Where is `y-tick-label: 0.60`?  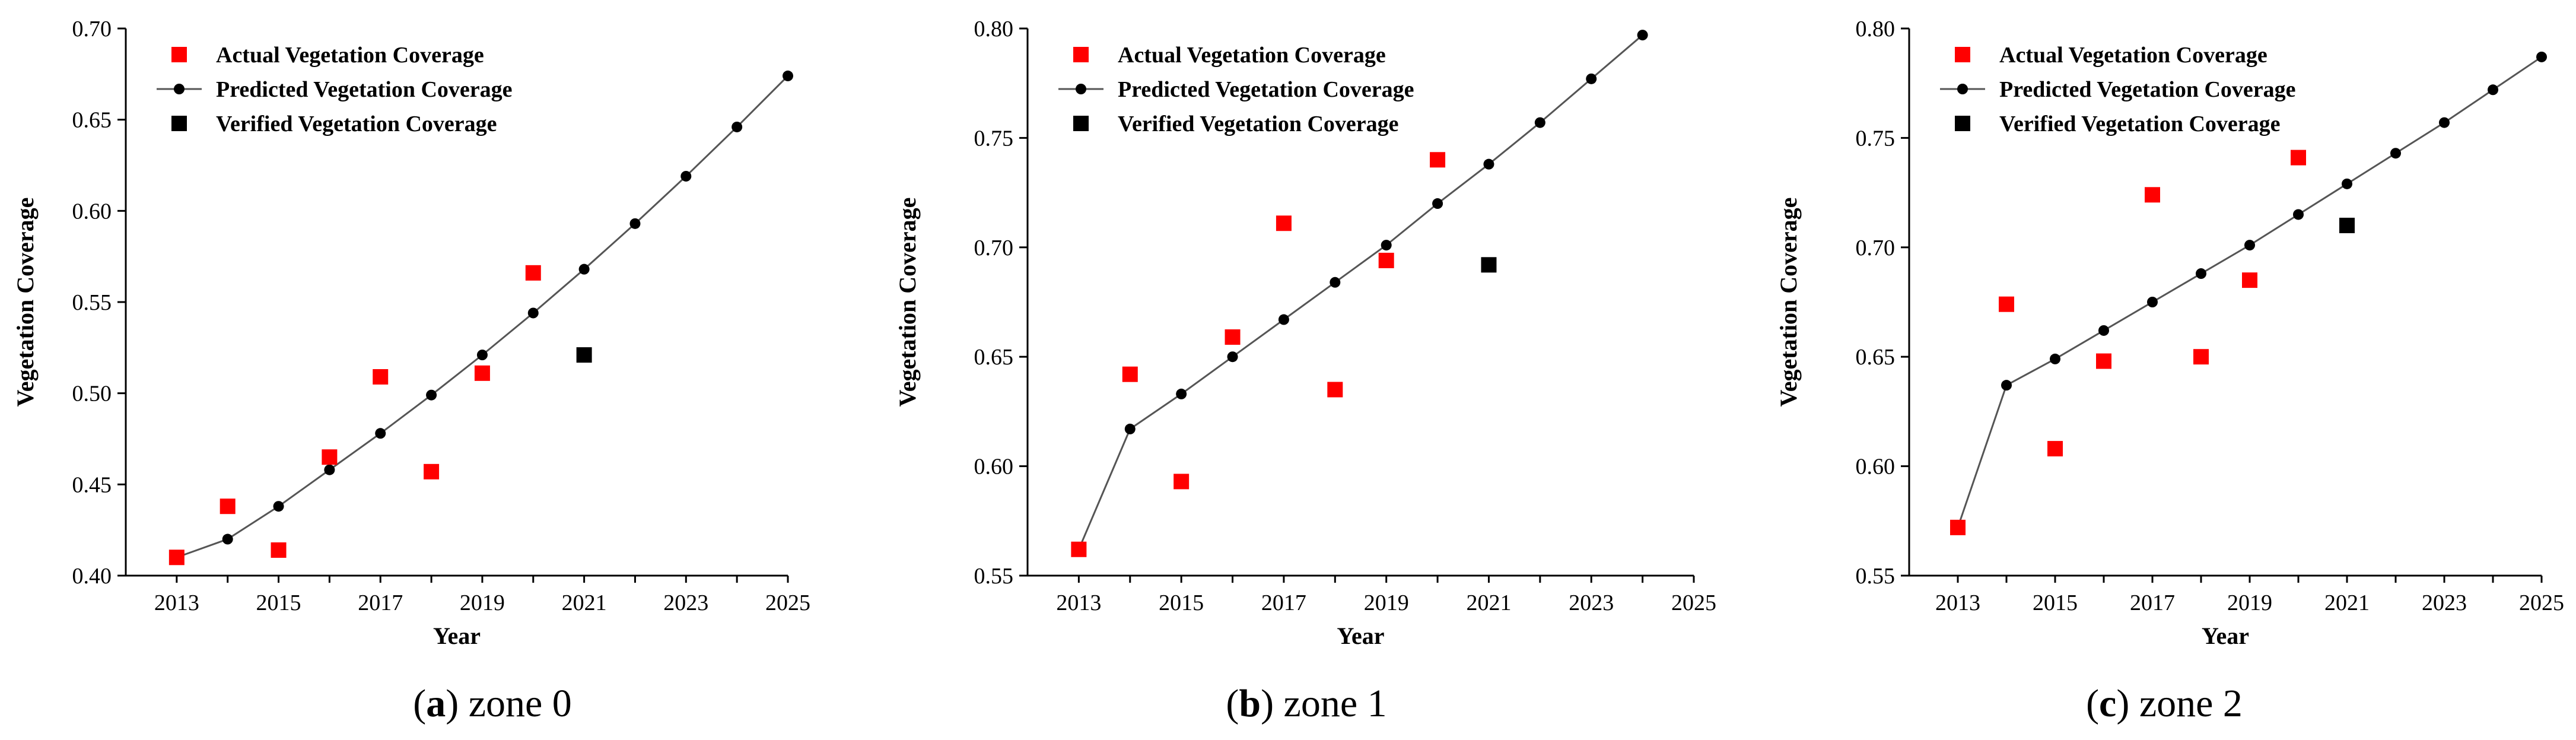
y-tick-label: 0.60 is located at coordinates (1876, 467).